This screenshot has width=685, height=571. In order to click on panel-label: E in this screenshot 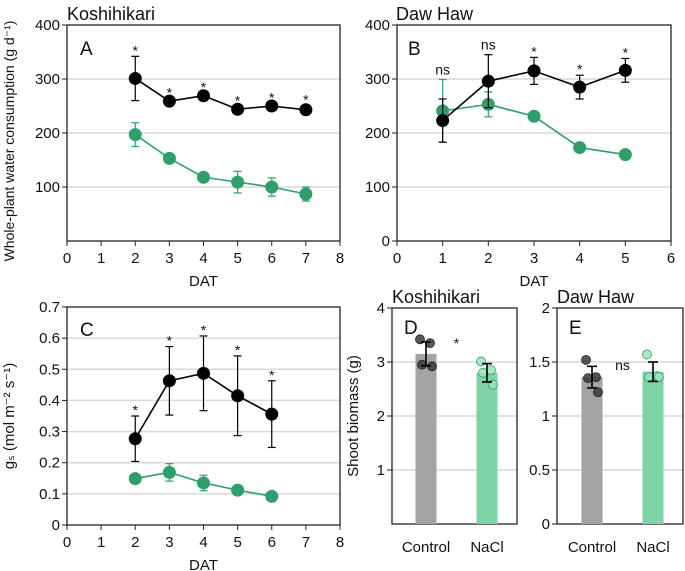, I will do `click(575, 328)`.